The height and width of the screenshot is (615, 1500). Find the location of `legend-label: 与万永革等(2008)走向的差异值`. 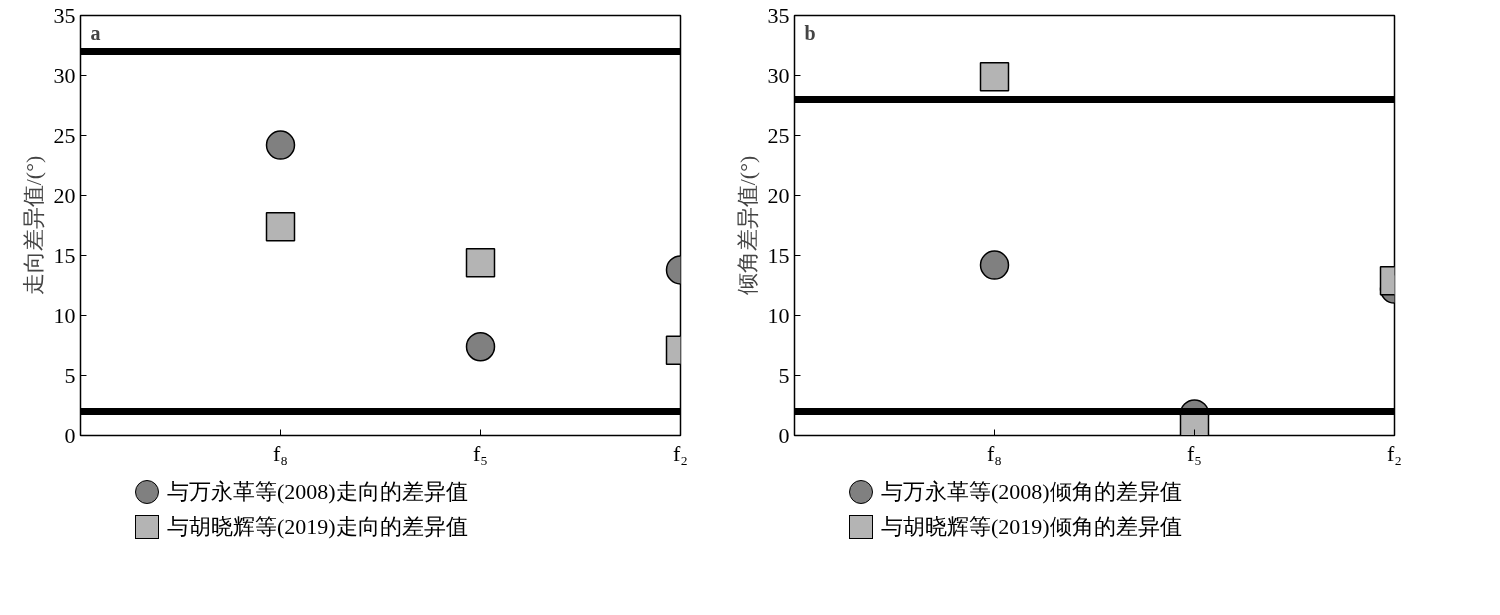

legend-label: 与万永革等(2008)走向的差异值 is located at coordinates (317, 492).